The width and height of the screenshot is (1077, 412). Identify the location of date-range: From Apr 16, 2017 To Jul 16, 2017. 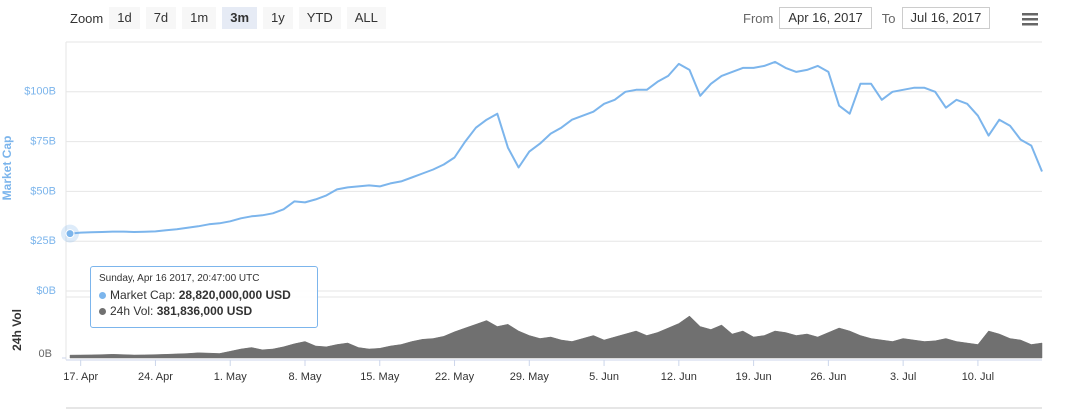
(871, 18).